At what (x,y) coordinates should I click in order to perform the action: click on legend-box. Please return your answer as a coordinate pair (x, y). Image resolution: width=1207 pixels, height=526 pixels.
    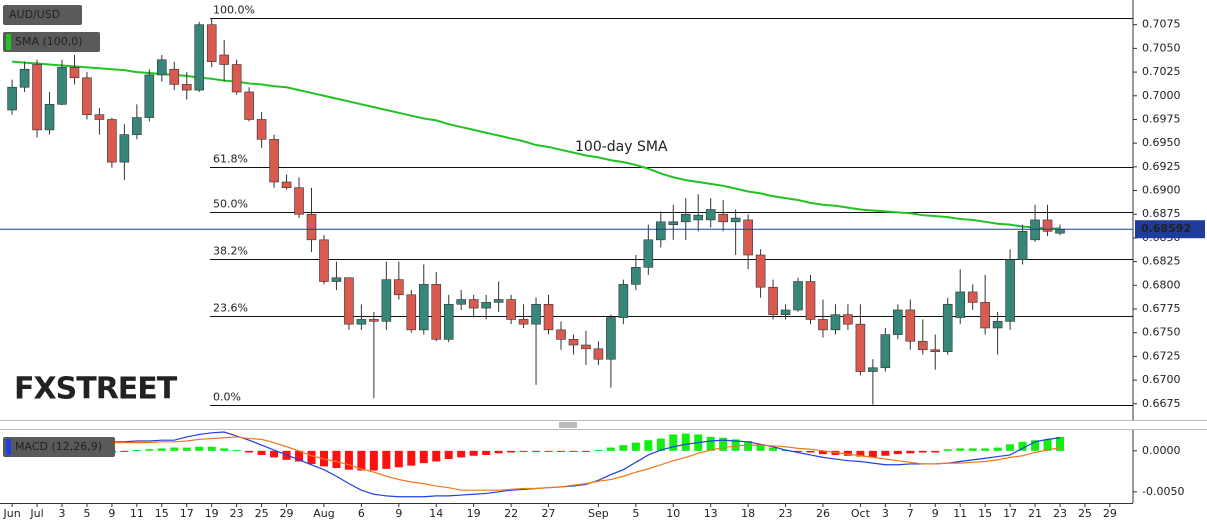
    Looking at the image, I should click on (51, 42).